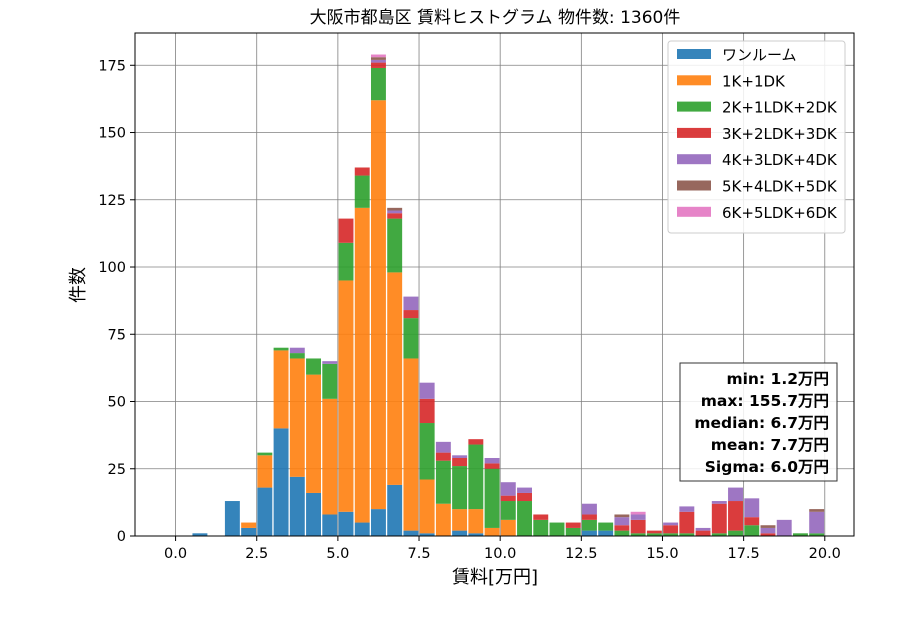 This screenshot has height=634, width=900. What do you see at coordinates (780, 187) in the screenshot?
I see `legend-label: 5K+4LDK+5DK` at bounding box center [780, 187].